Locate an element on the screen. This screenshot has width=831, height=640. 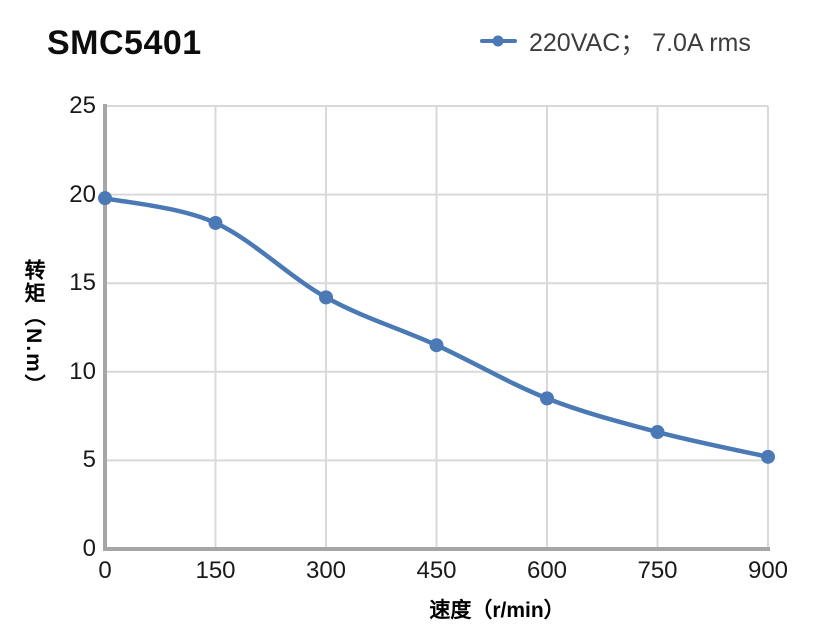
y-tick-label: 0 is located at coordinates (89, 548).